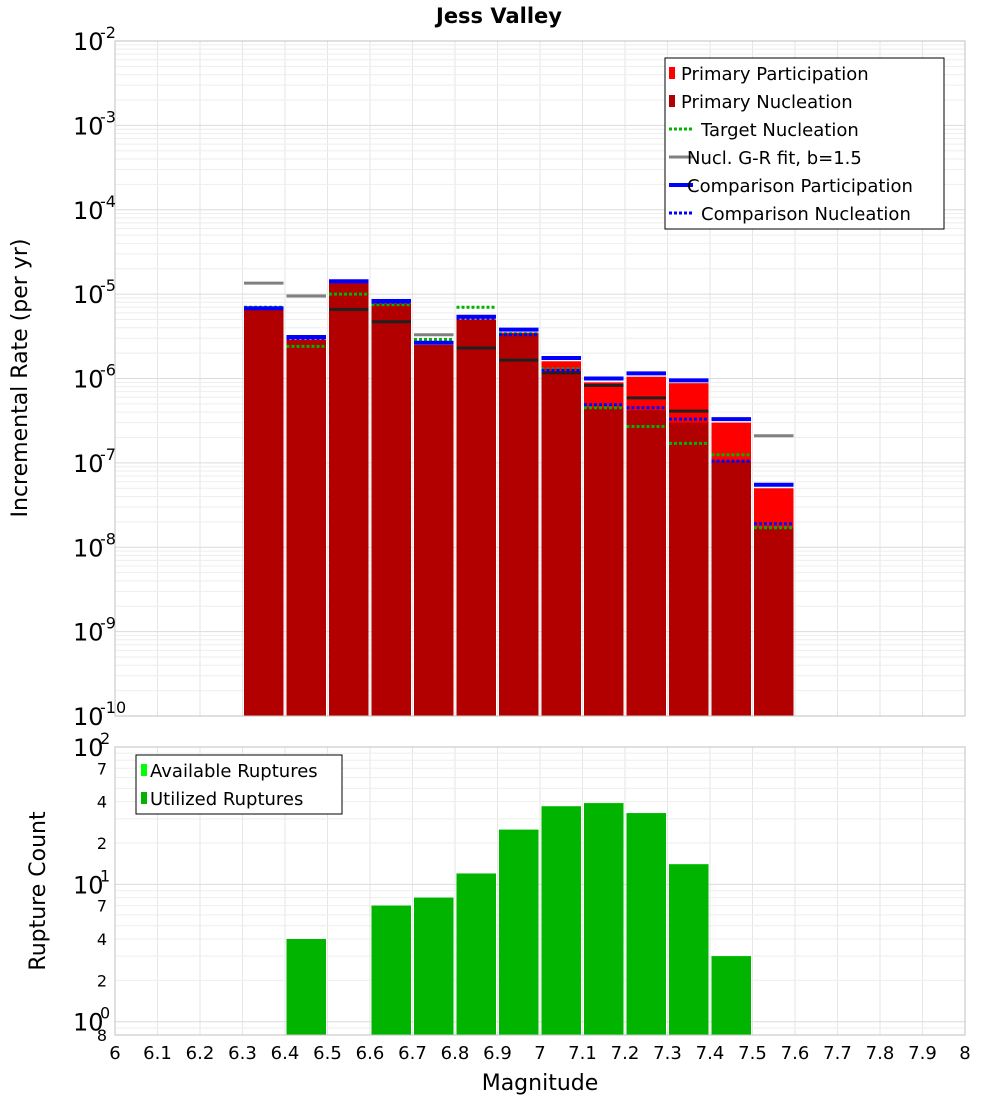  What do you see at coordinates (667, 1053) in the screenshot?
I see `x-tick-label: 7.3` at bounding box center [667, 1053].